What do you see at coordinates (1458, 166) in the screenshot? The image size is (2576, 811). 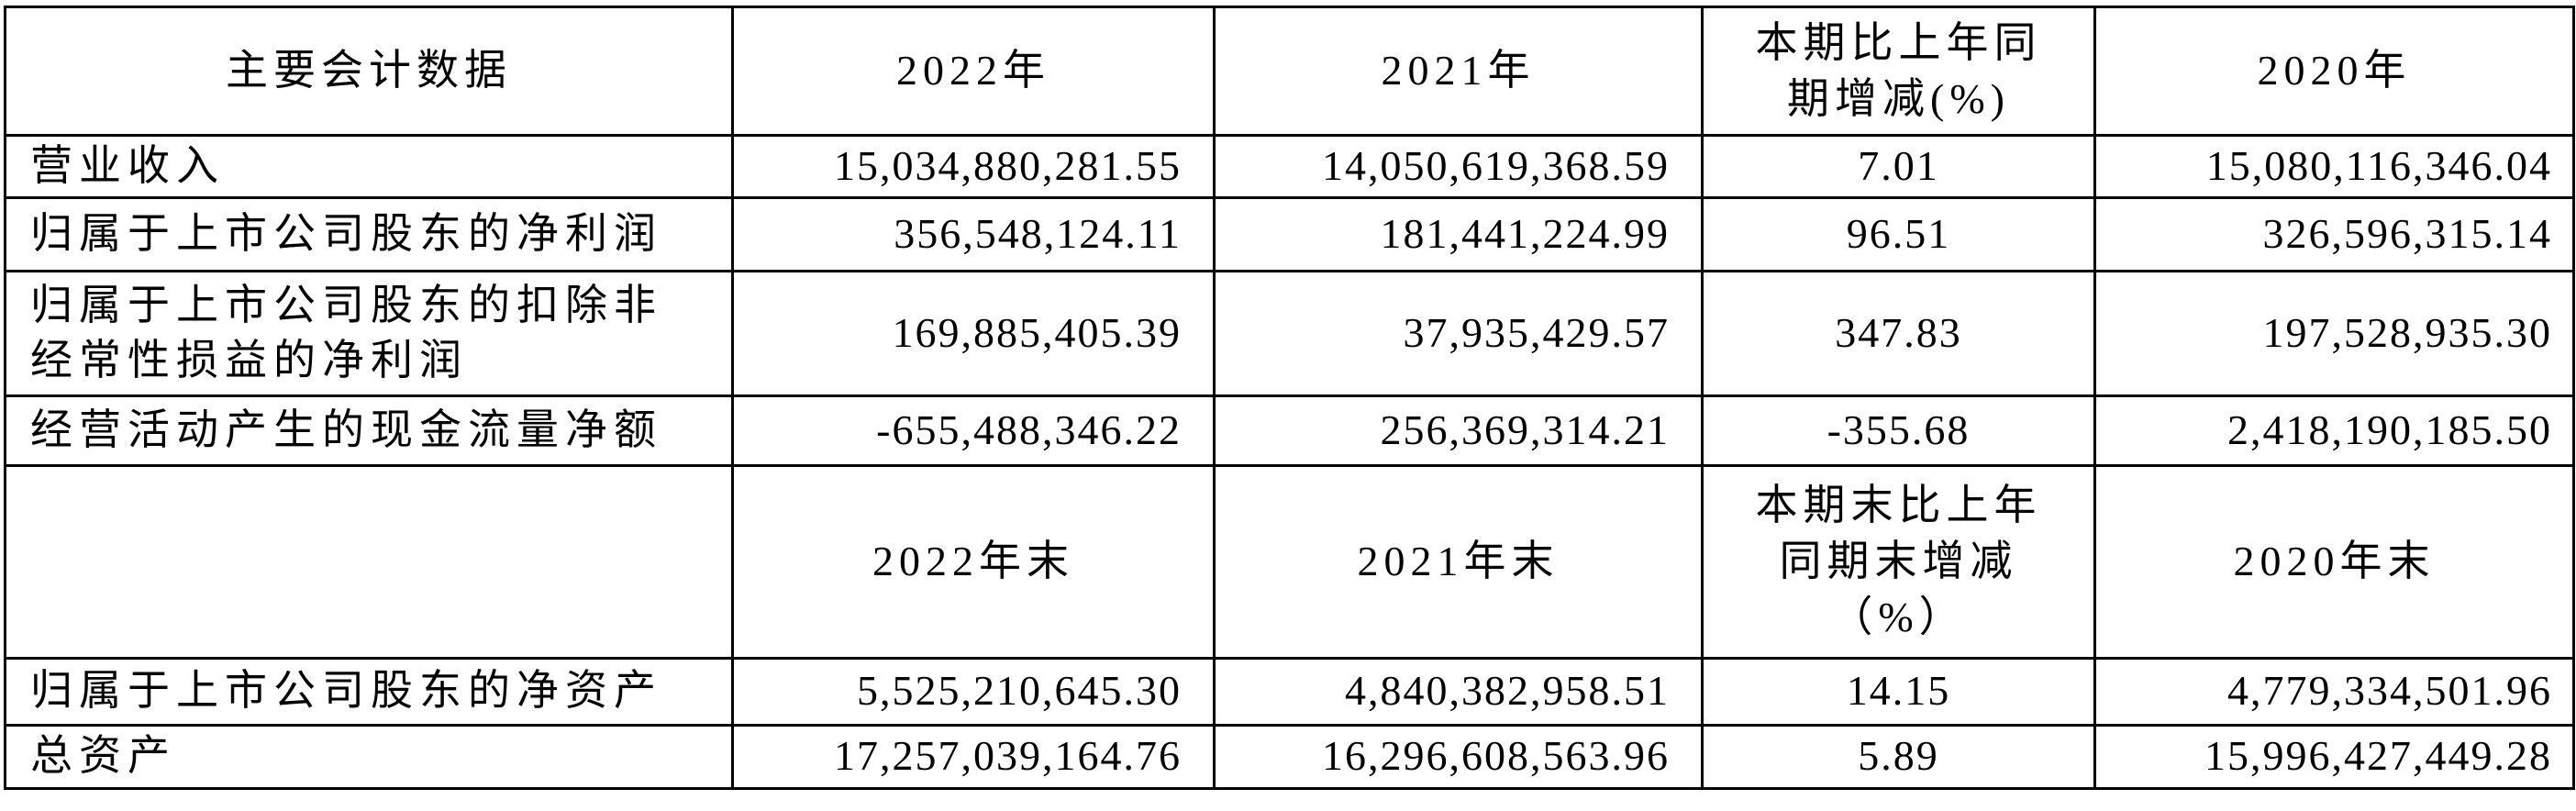 I see `cell-operating-revenue-2021: 14,050,619,368.59` at bounding box center [1458, 166].